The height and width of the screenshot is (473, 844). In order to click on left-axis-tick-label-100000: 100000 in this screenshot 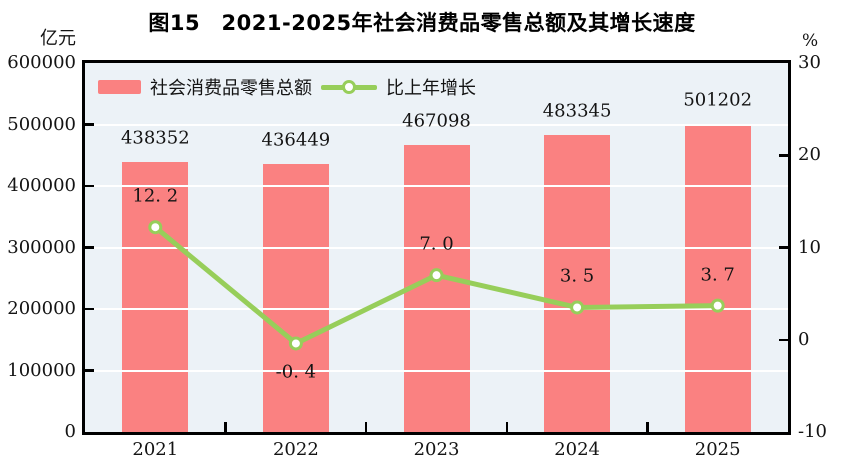, I will do `click(41, 370)`.